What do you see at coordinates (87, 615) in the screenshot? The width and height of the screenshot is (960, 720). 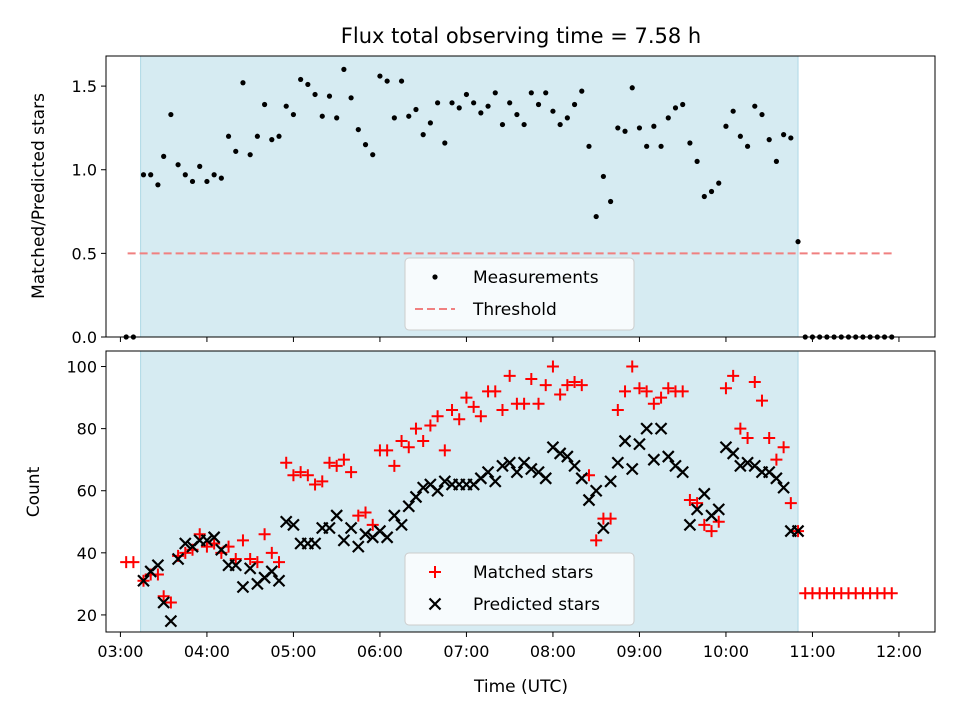 I see `y-tick-label: 20` at bounding box center [87, 615].